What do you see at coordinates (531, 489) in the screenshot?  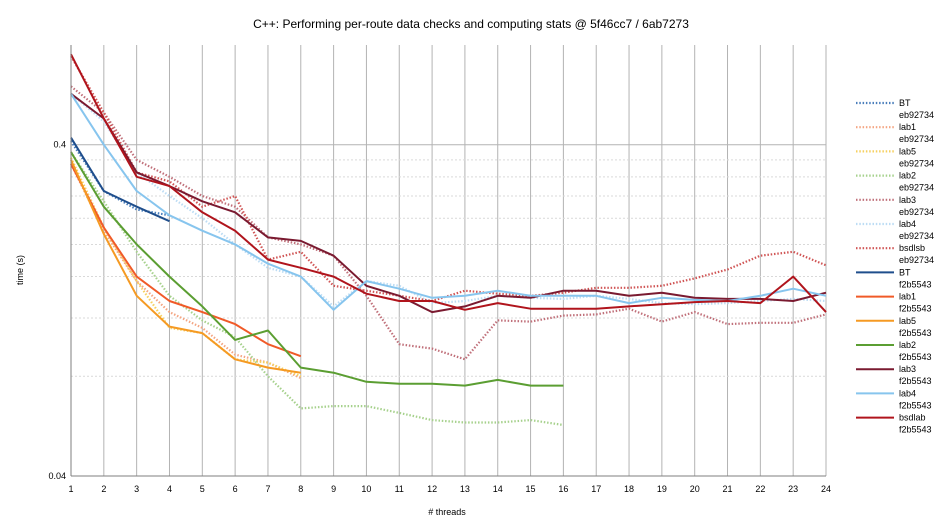 I see `x-tick-label: 15` at bounding box center [531, 489].